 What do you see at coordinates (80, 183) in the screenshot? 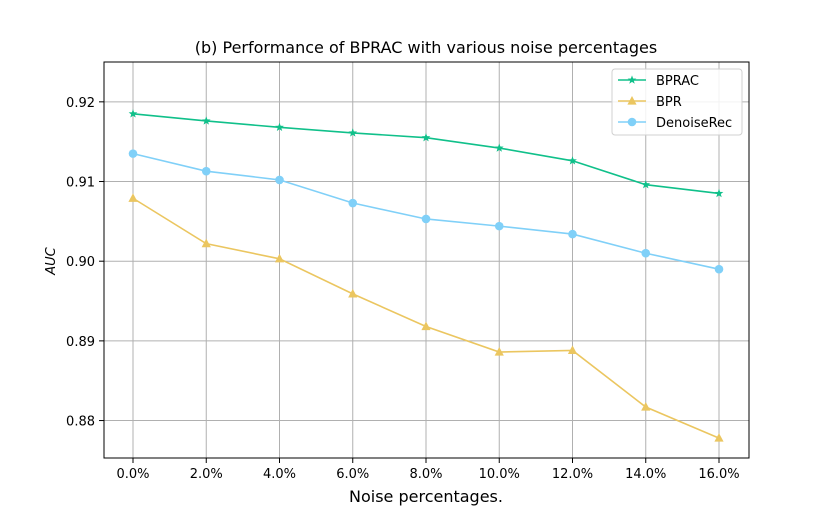
I see `y-tick-label: 0.91` at bounding box center [80, 183].